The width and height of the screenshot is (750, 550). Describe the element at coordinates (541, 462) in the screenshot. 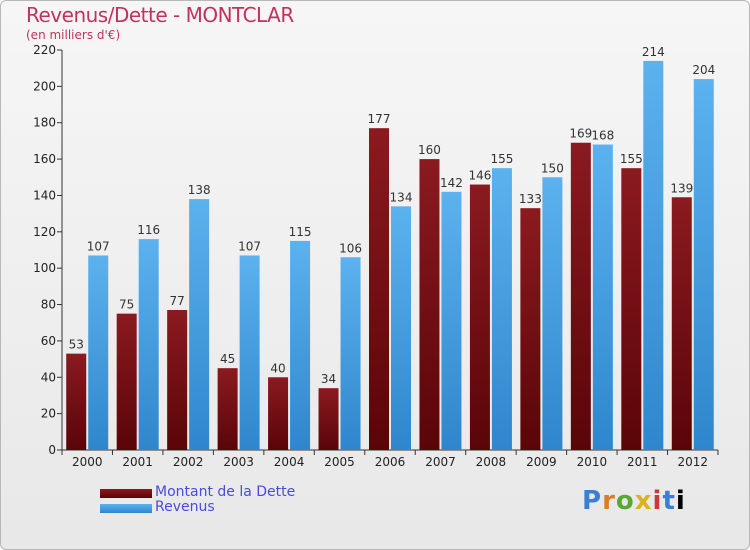

I see `x-tick-label: 2009` at that location.